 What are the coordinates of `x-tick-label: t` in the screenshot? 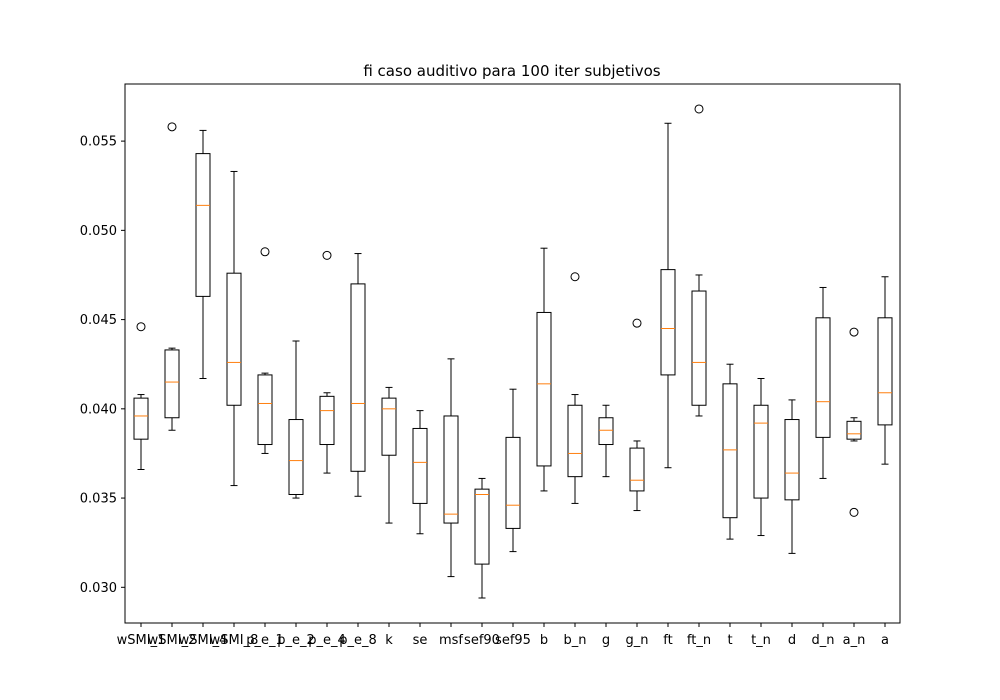 It's located at (729, 640).